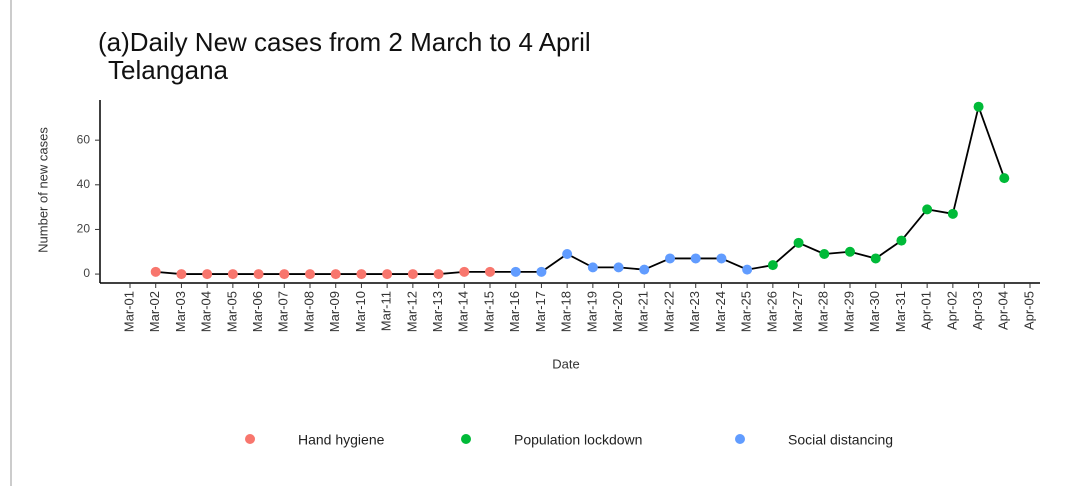 The width and height of the screenshot is (1078, 491). Describe the element at coordinates (591, 311) in the screenshot. I see `x-tick-label: Mar-19` at that location.